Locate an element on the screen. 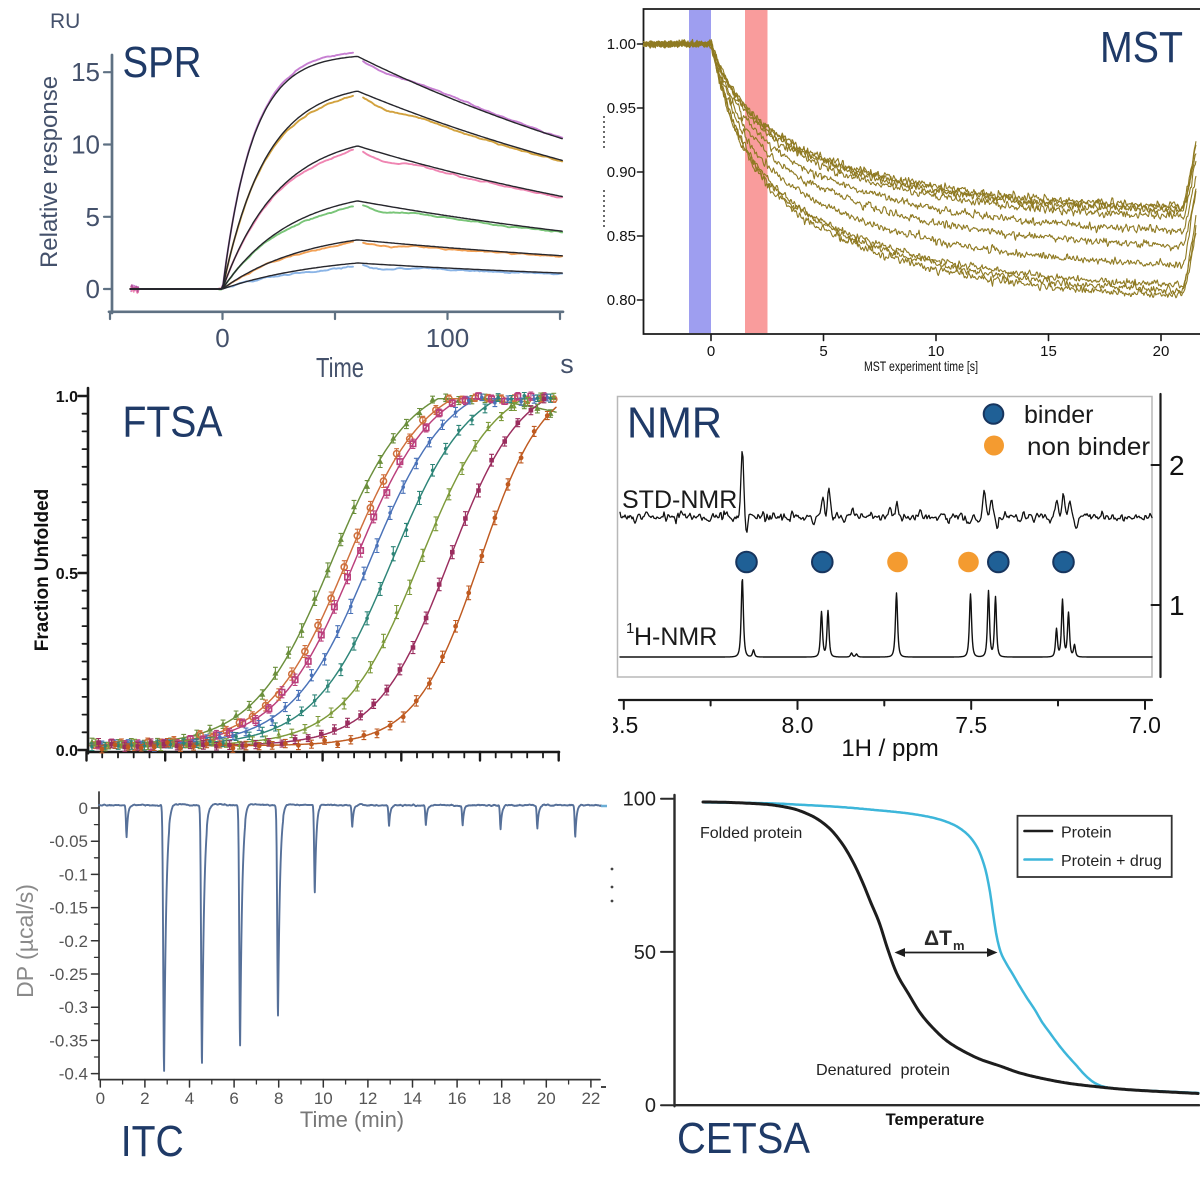 Image resolution: width=1200 pixels, height=1200 pixels. svg-text: 22 is located at coordinates (590, 1098).